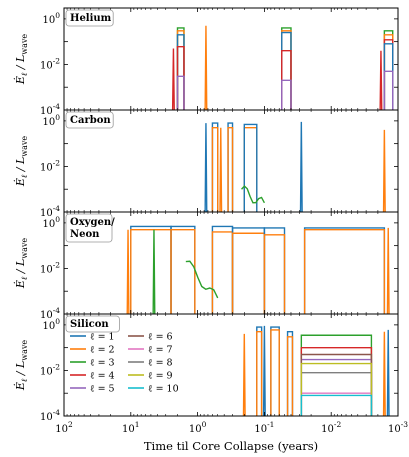 This screenshot has width=409, height=457. I want to click on xtick-label-0: 10², so click(64, 427).